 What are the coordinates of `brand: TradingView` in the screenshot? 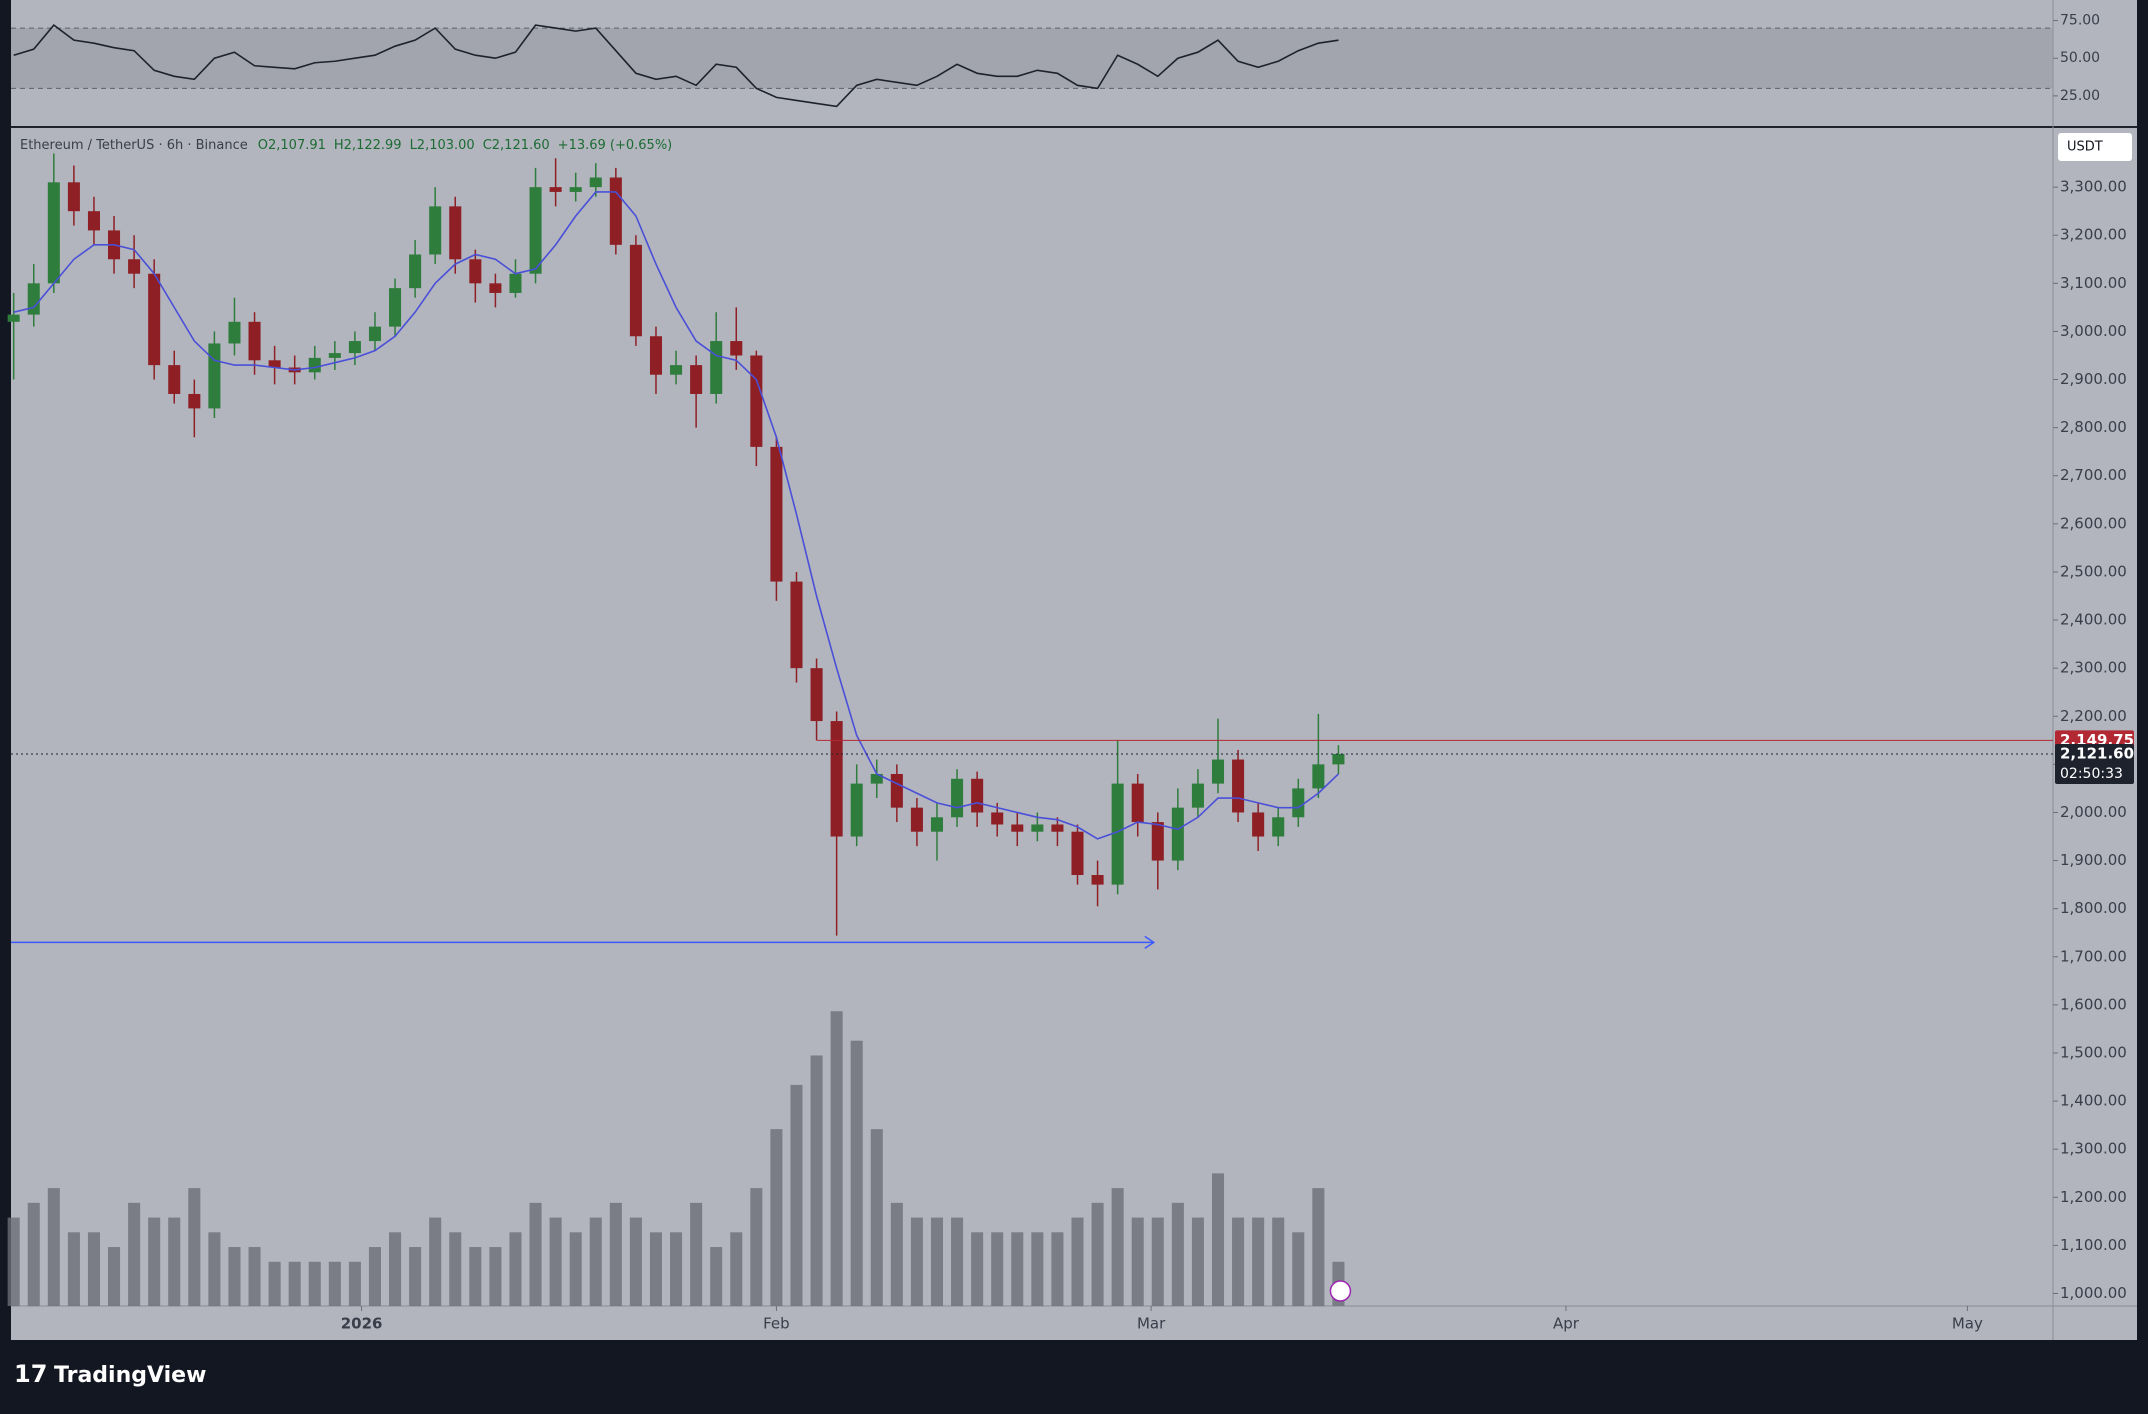 It's located at (130, 1375).